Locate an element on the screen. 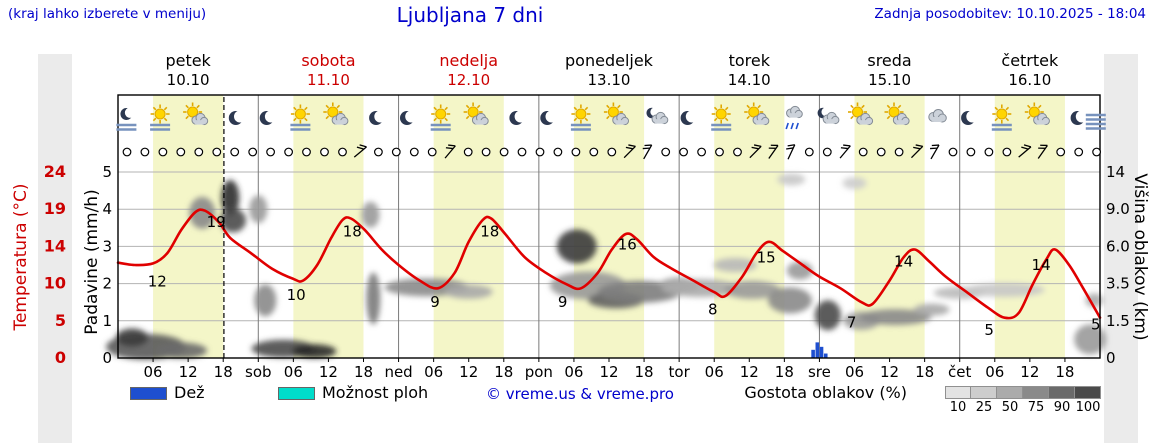 The width and height of the screenshot is (1152, 443). day-header: sobota 11.10 is located at coordinates (328, 73).